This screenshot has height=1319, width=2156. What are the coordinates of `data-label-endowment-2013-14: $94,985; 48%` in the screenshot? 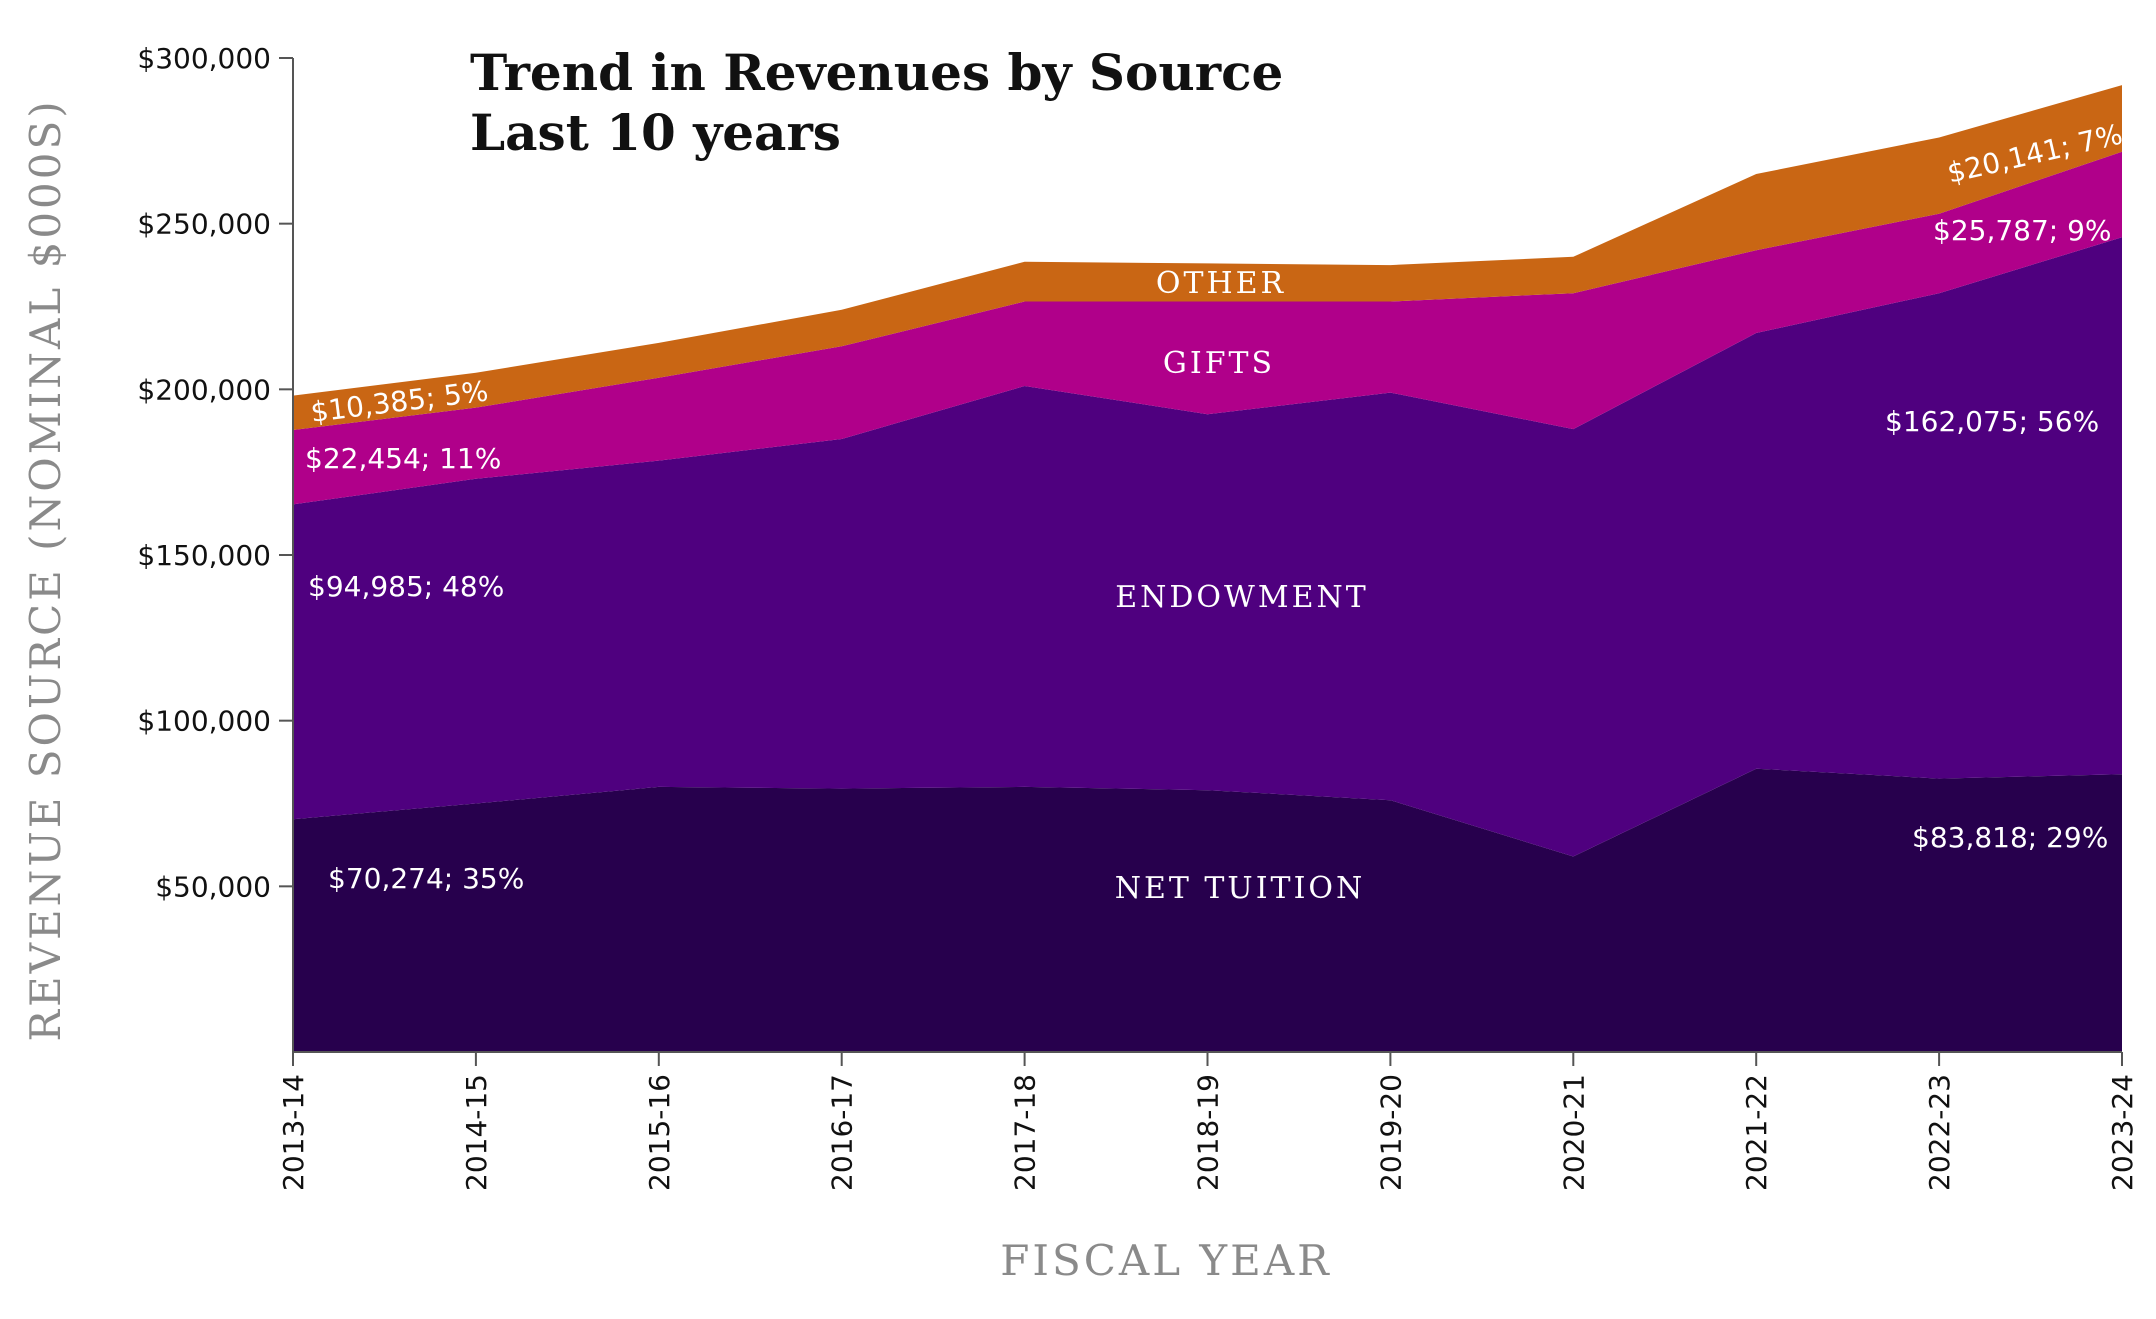 It's located at (406, 586).